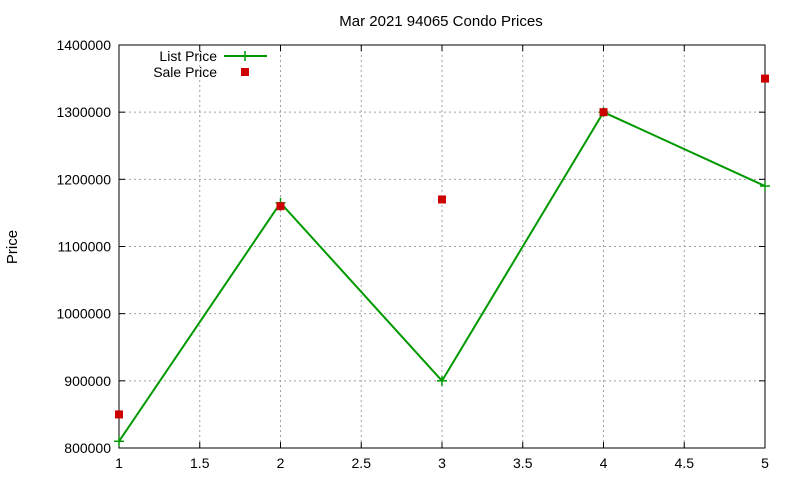 This screenshot has width=800, height=480. I want to click on y-tick-label: 900000, so click(87, 381).